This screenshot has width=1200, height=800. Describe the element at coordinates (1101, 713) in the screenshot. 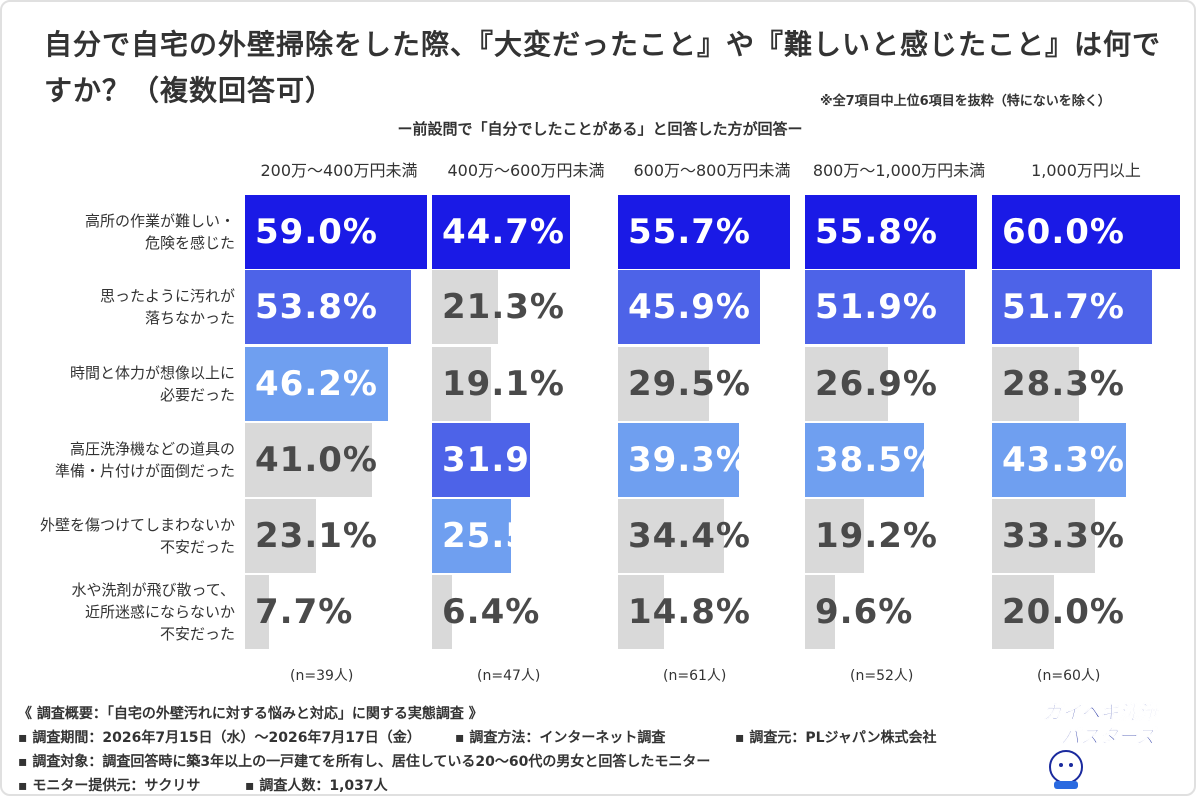

I see `logo-line1: ガイヘキ洗浄` at that location.